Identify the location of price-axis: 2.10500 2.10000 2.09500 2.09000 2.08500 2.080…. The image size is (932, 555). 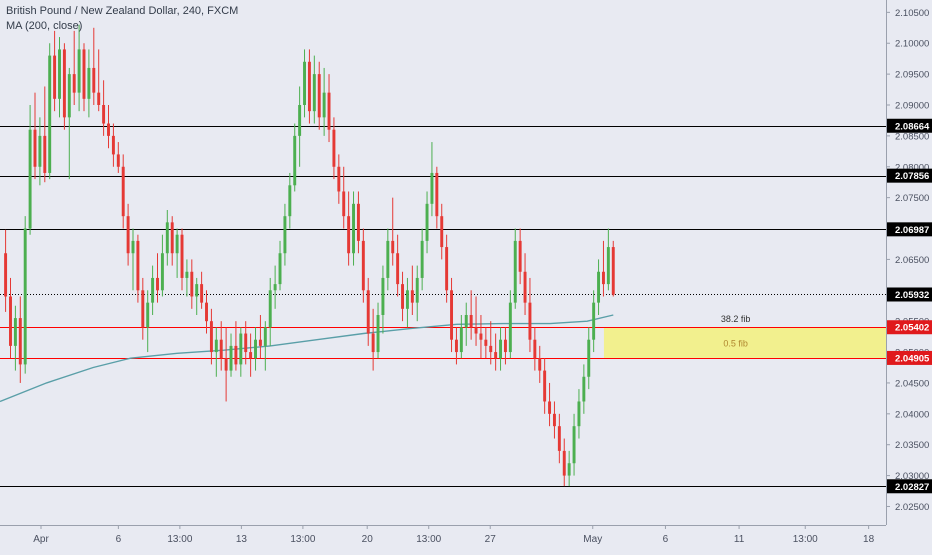
(909, 275).